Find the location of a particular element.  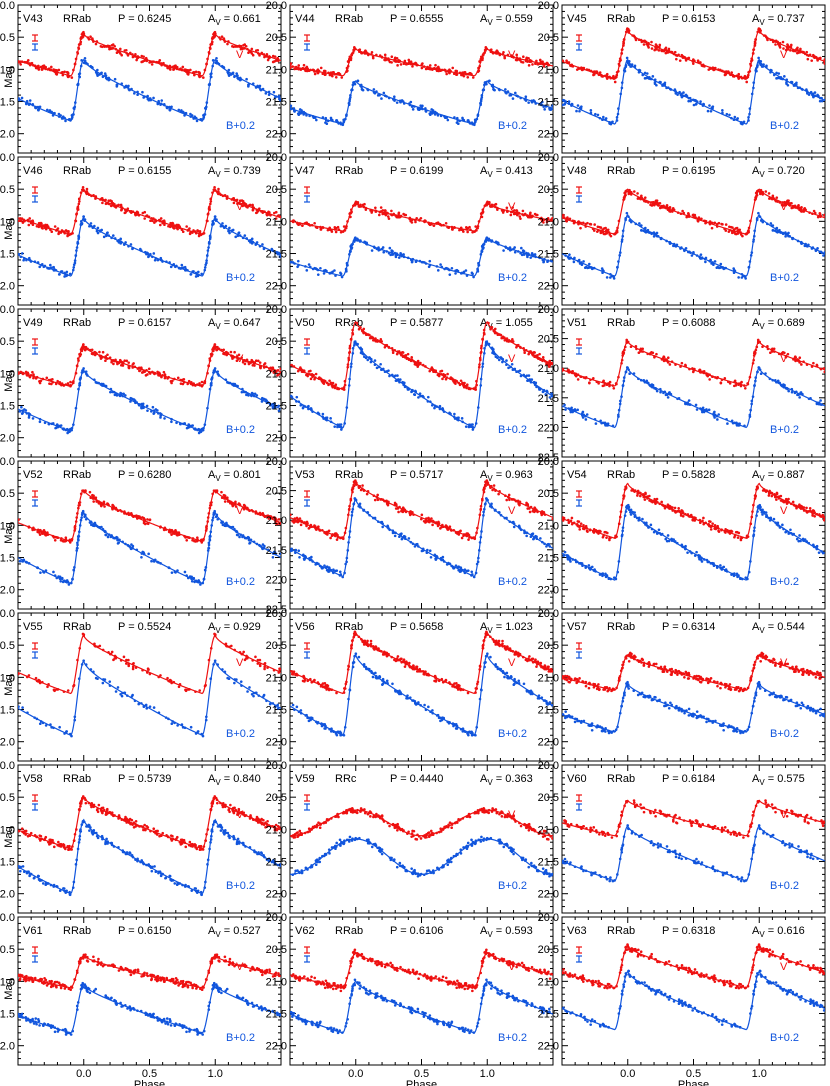

variable-name: V49 is located at coordinates (33, 323).